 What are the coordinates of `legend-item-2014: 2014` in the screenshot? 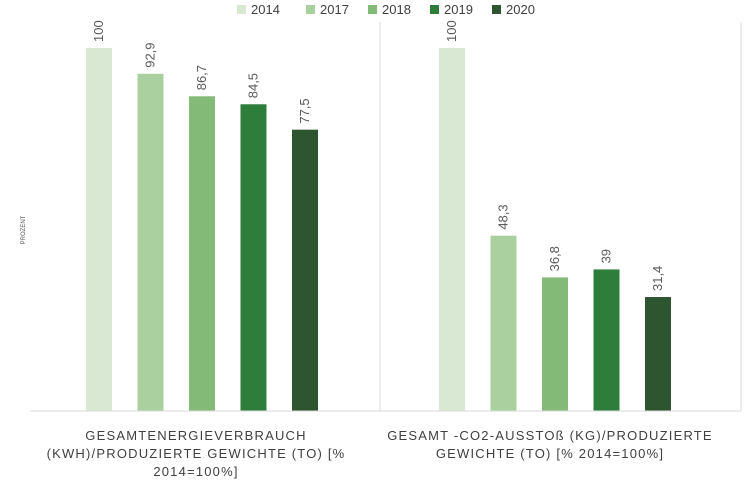 It's located at (258, 9).